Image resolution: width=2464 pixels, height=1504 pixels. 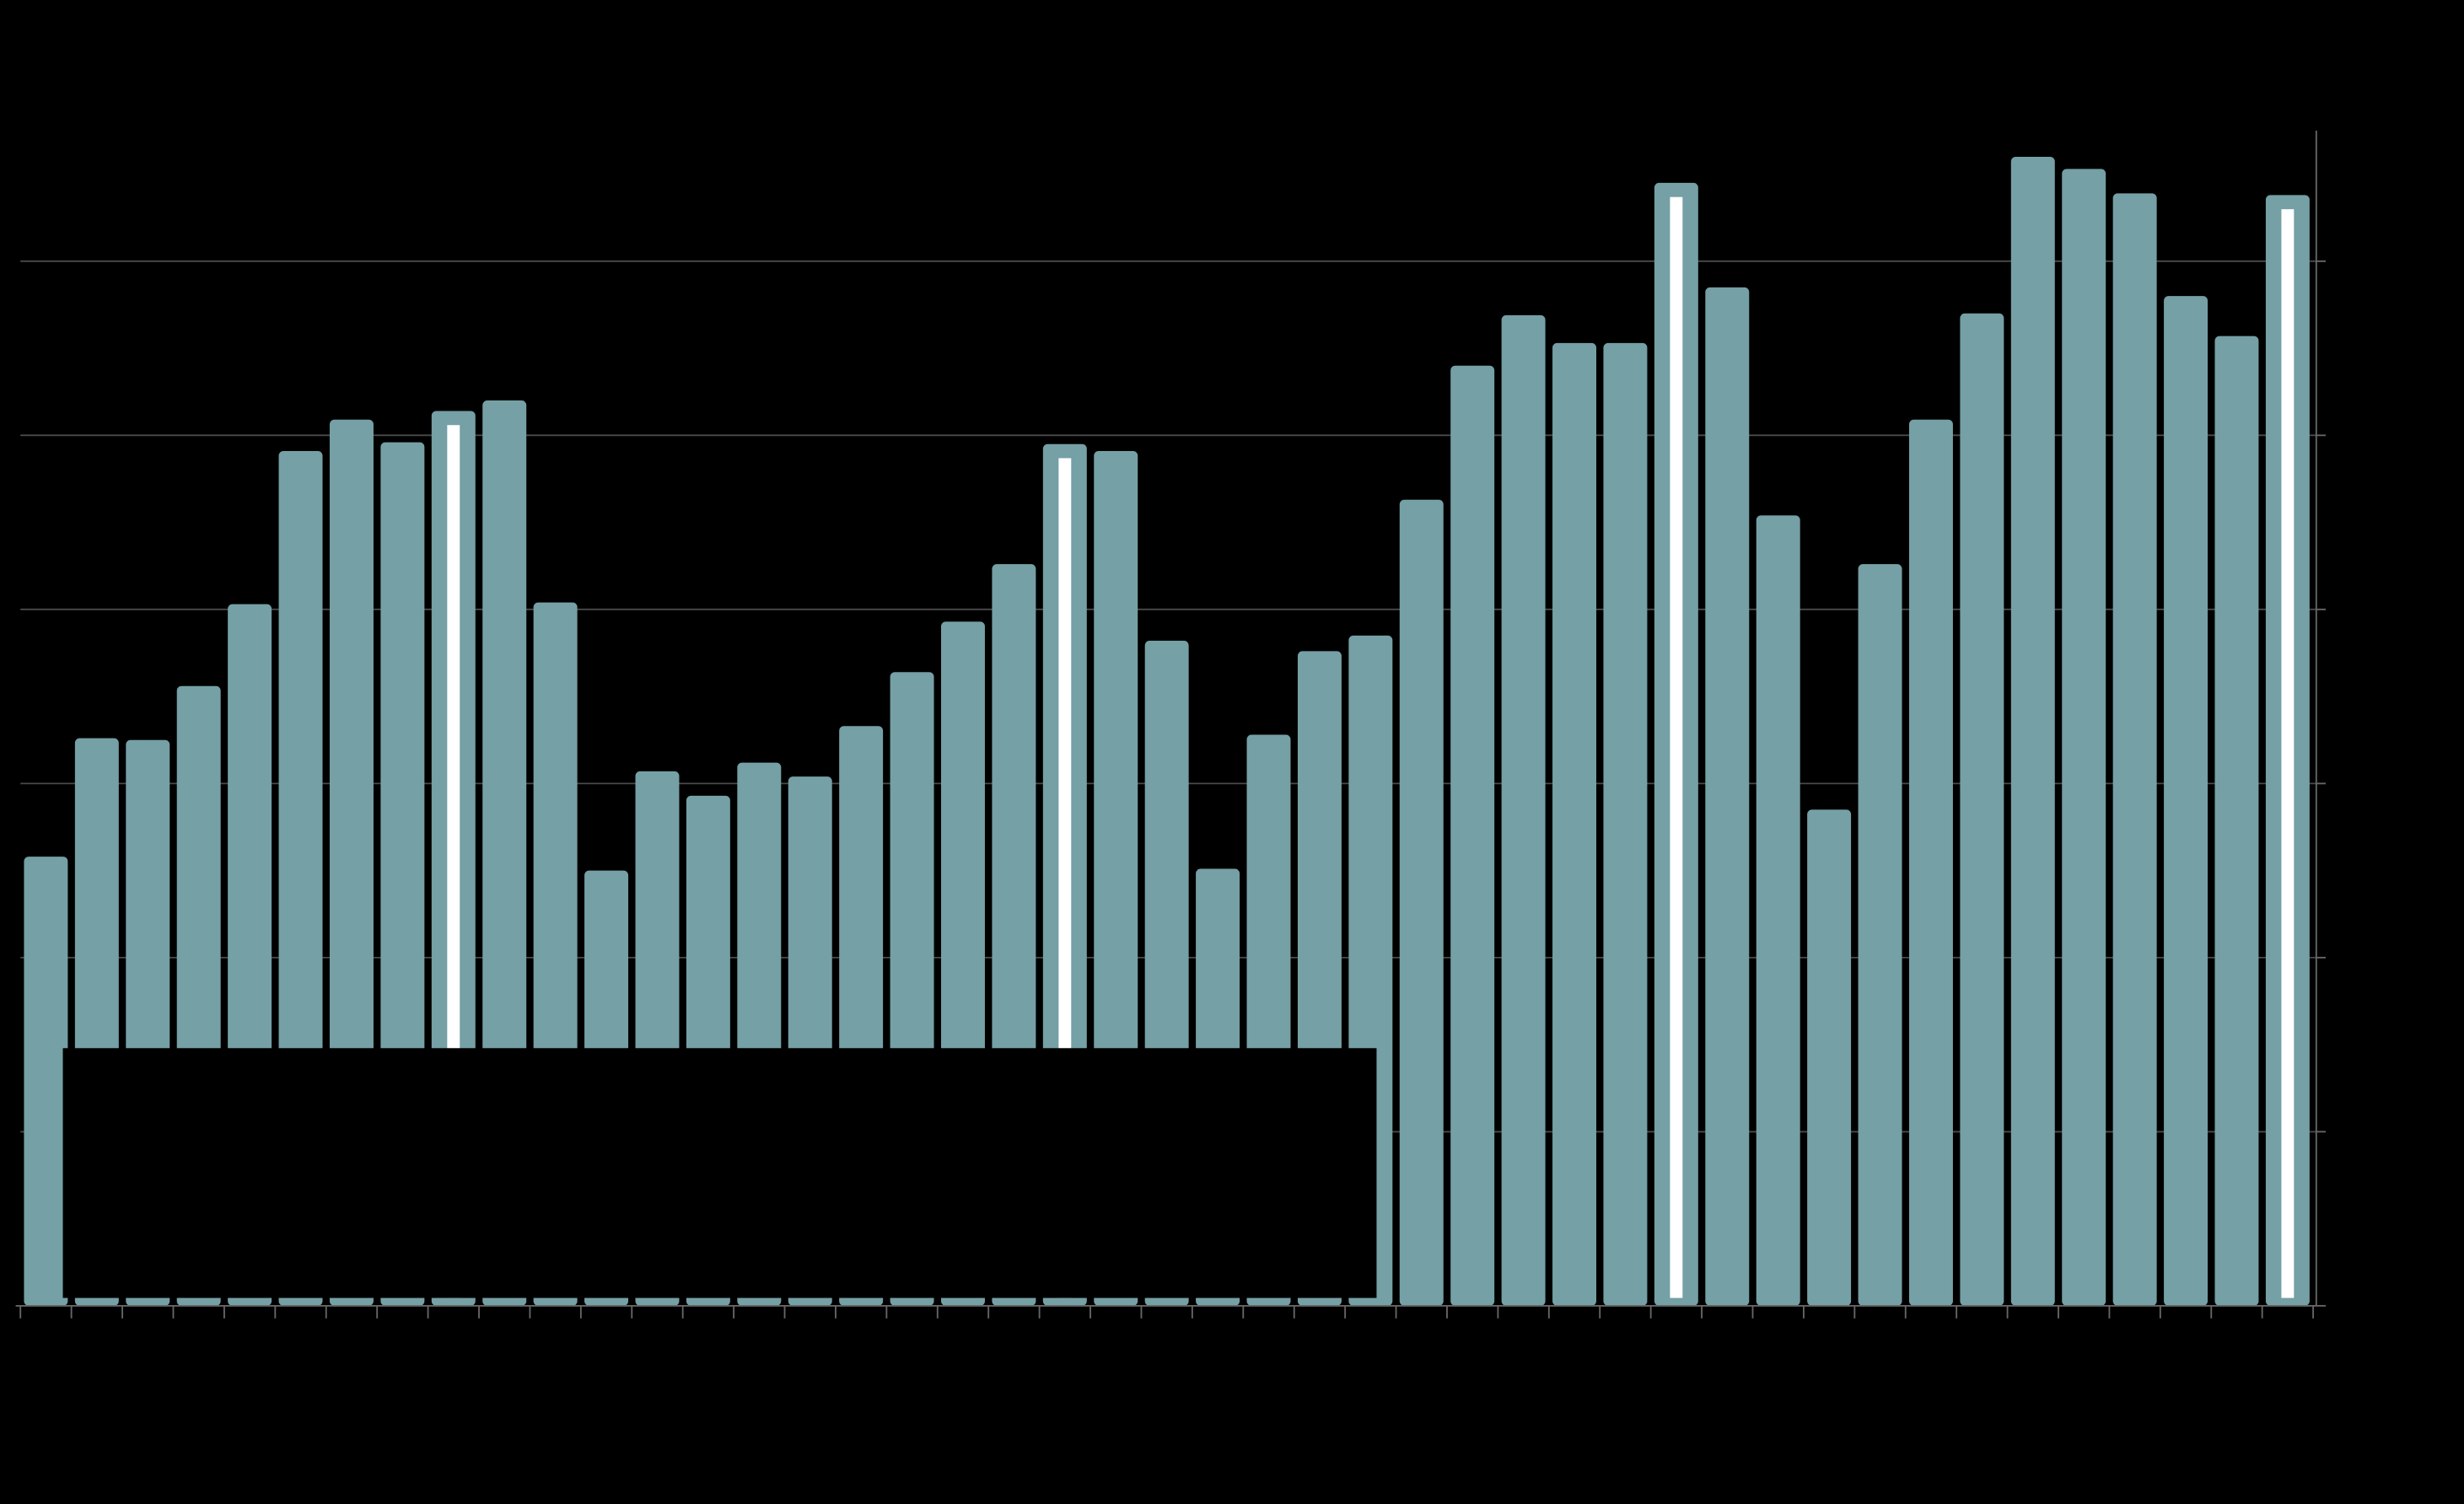 I want to click on legend-box, so click(x=719, y=1173).